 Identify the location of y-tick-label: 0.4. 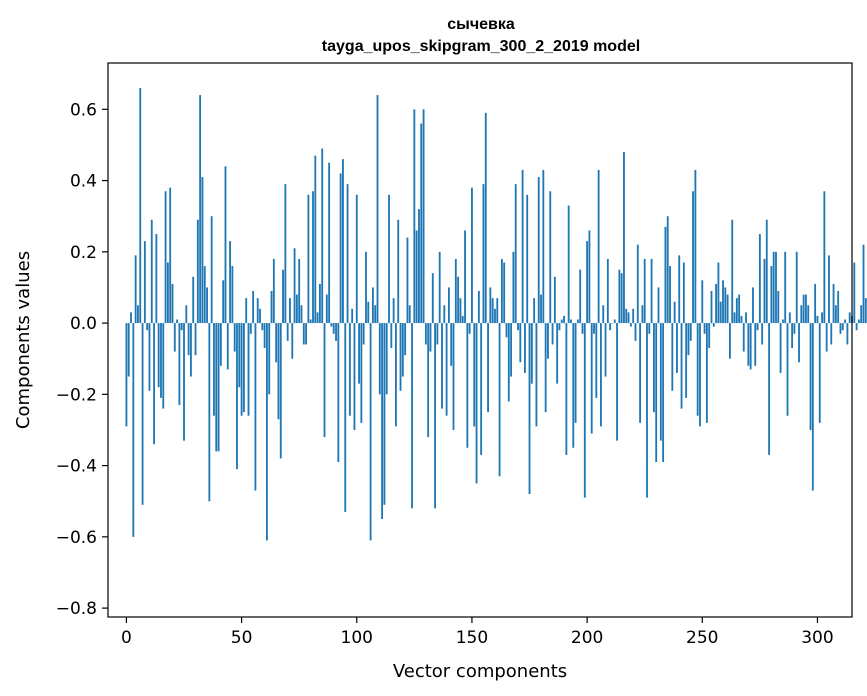
(83, 182).